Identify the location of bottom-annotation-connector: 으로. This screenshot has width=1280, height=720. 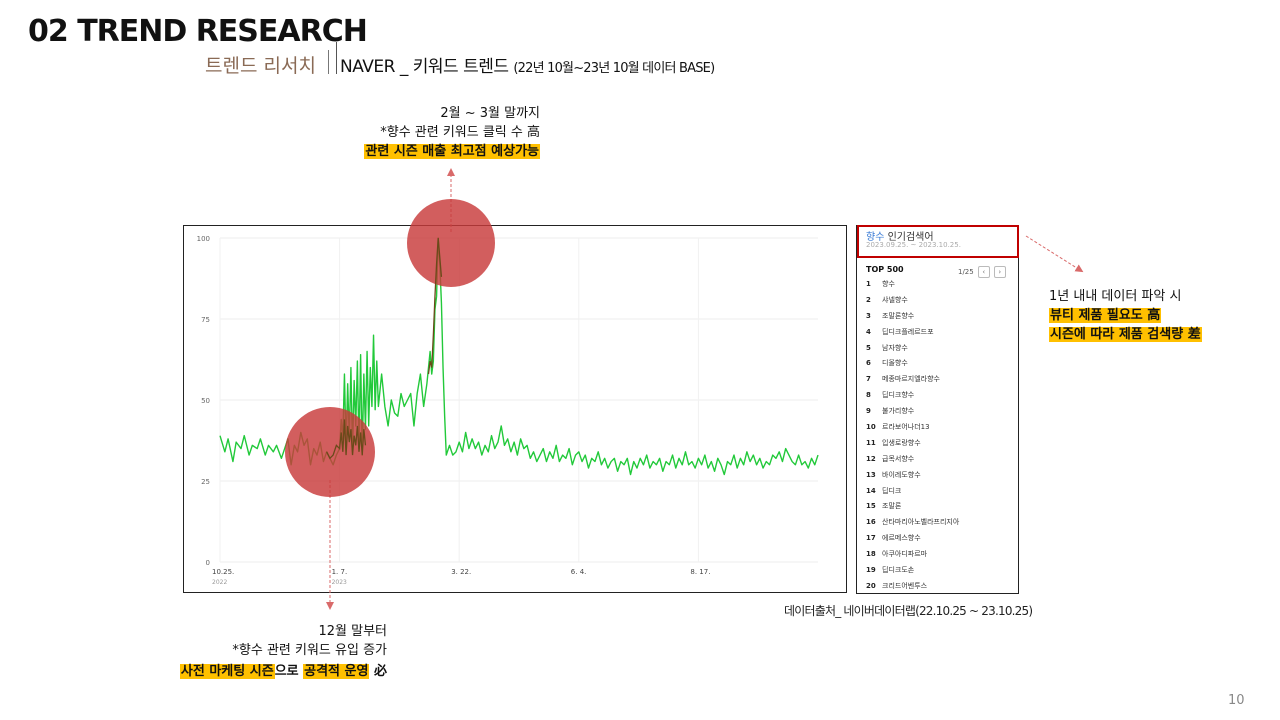
(289, 671).